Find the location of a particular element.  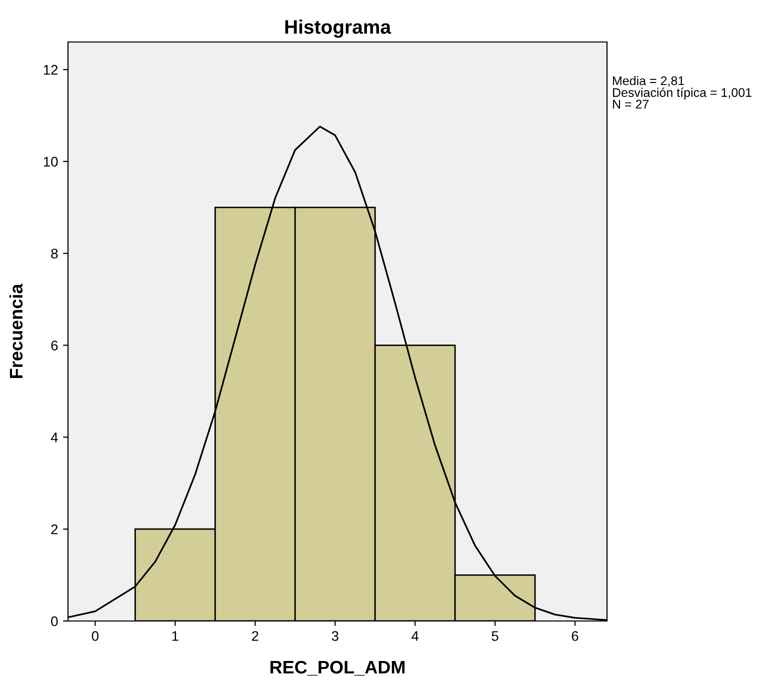

y-tick-label: 4 is located at coordinates (54, 437).